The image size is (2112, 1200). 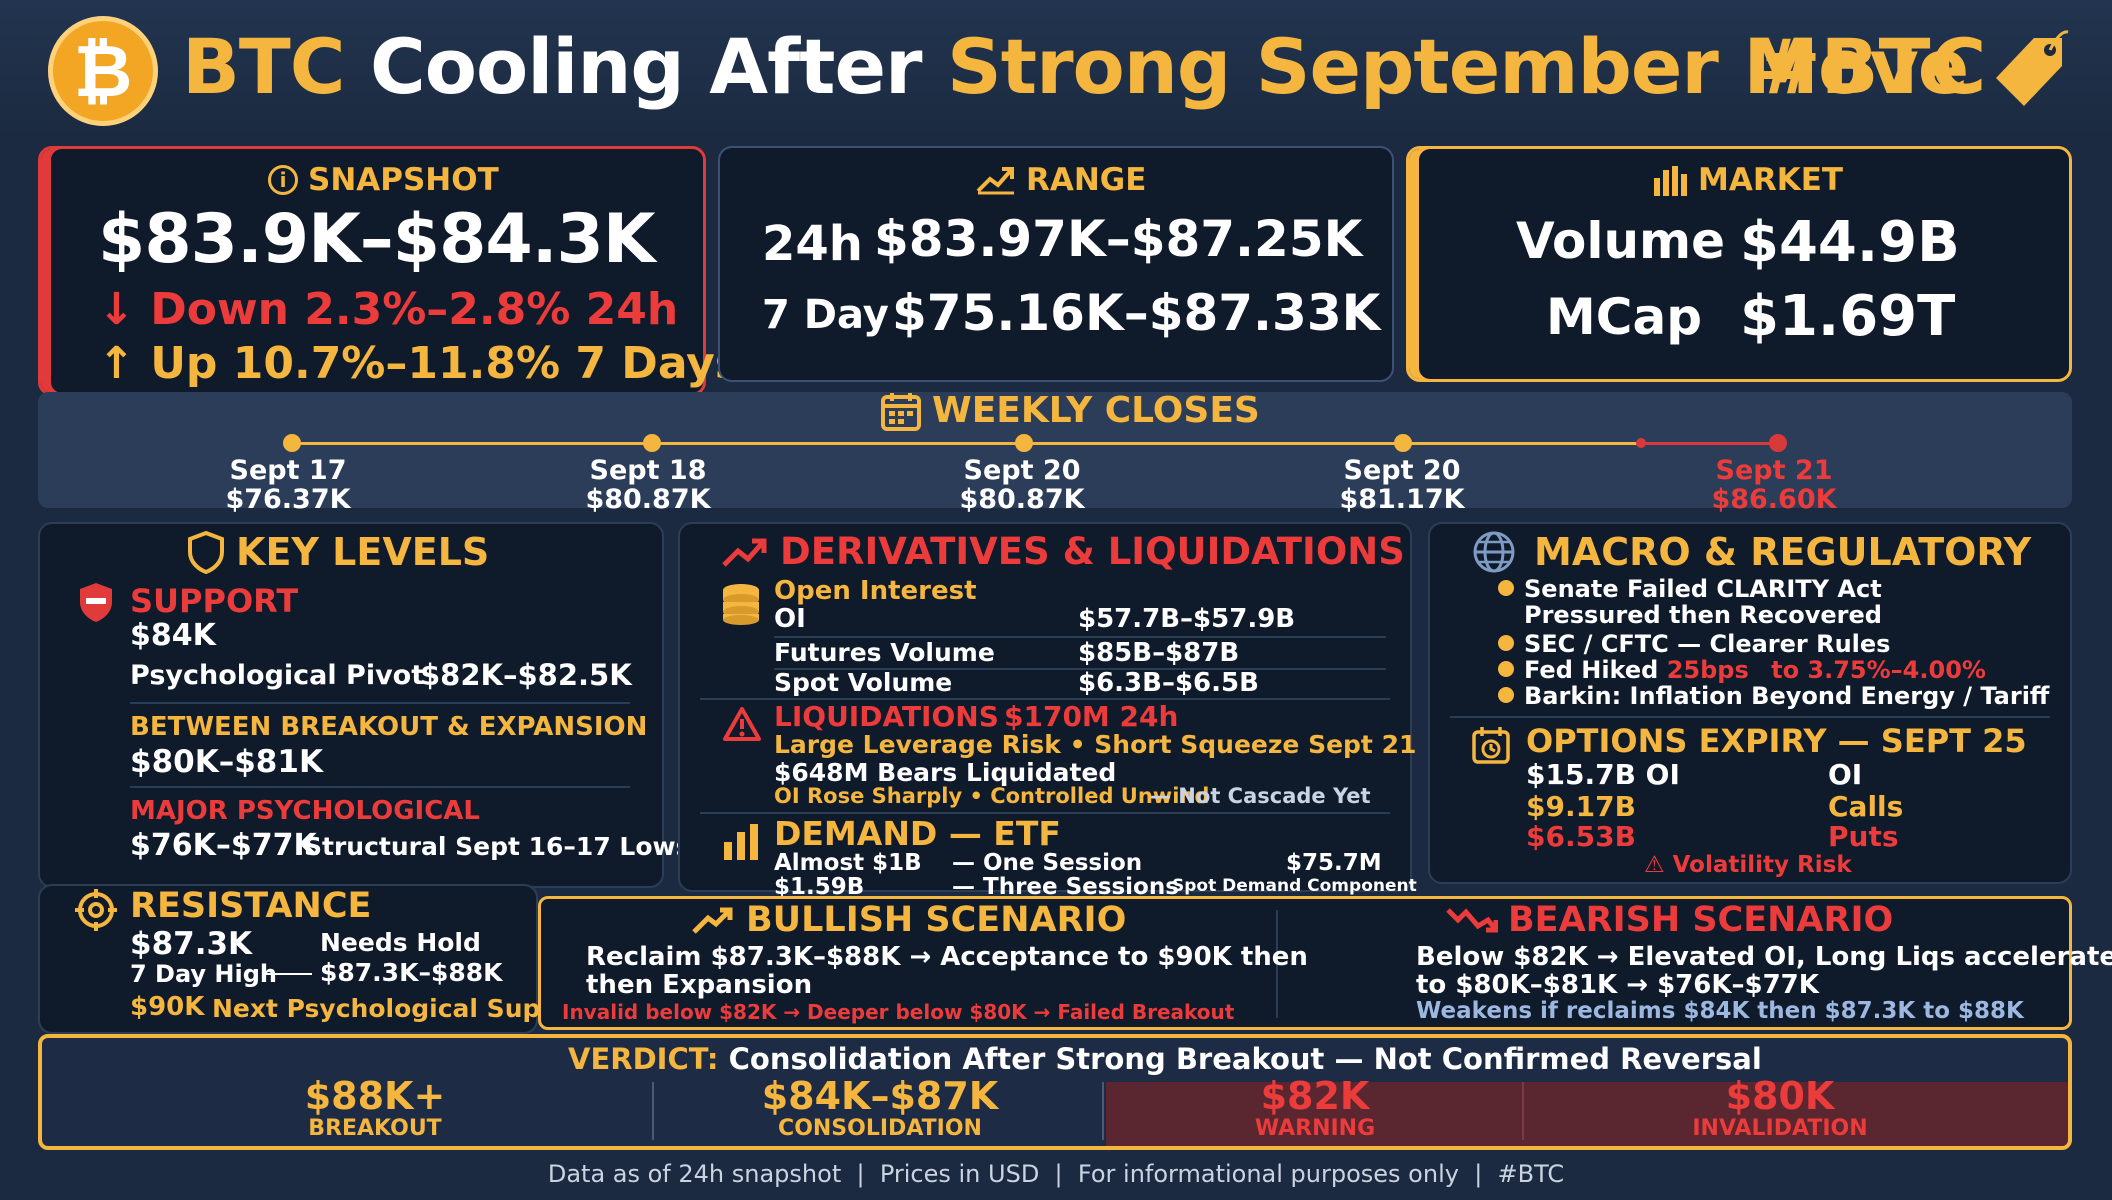 I want to click on weekly-closes-title: WEEKLY CLOSES, so click(x=1070, y=410).